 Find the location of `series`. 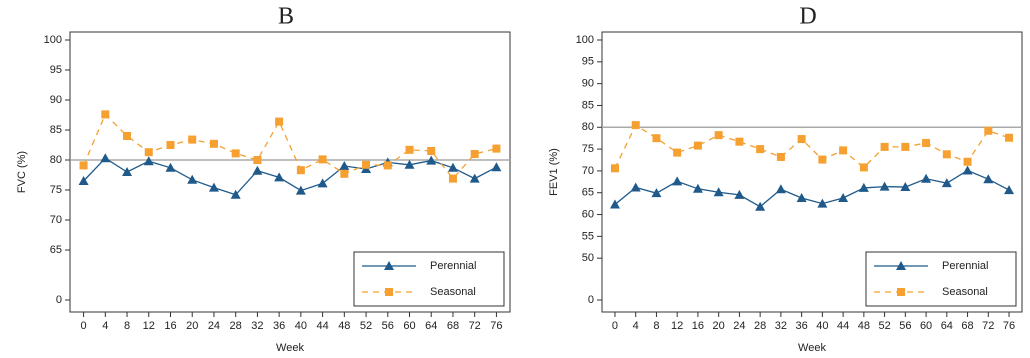

series is located at coordinates (290, 146).